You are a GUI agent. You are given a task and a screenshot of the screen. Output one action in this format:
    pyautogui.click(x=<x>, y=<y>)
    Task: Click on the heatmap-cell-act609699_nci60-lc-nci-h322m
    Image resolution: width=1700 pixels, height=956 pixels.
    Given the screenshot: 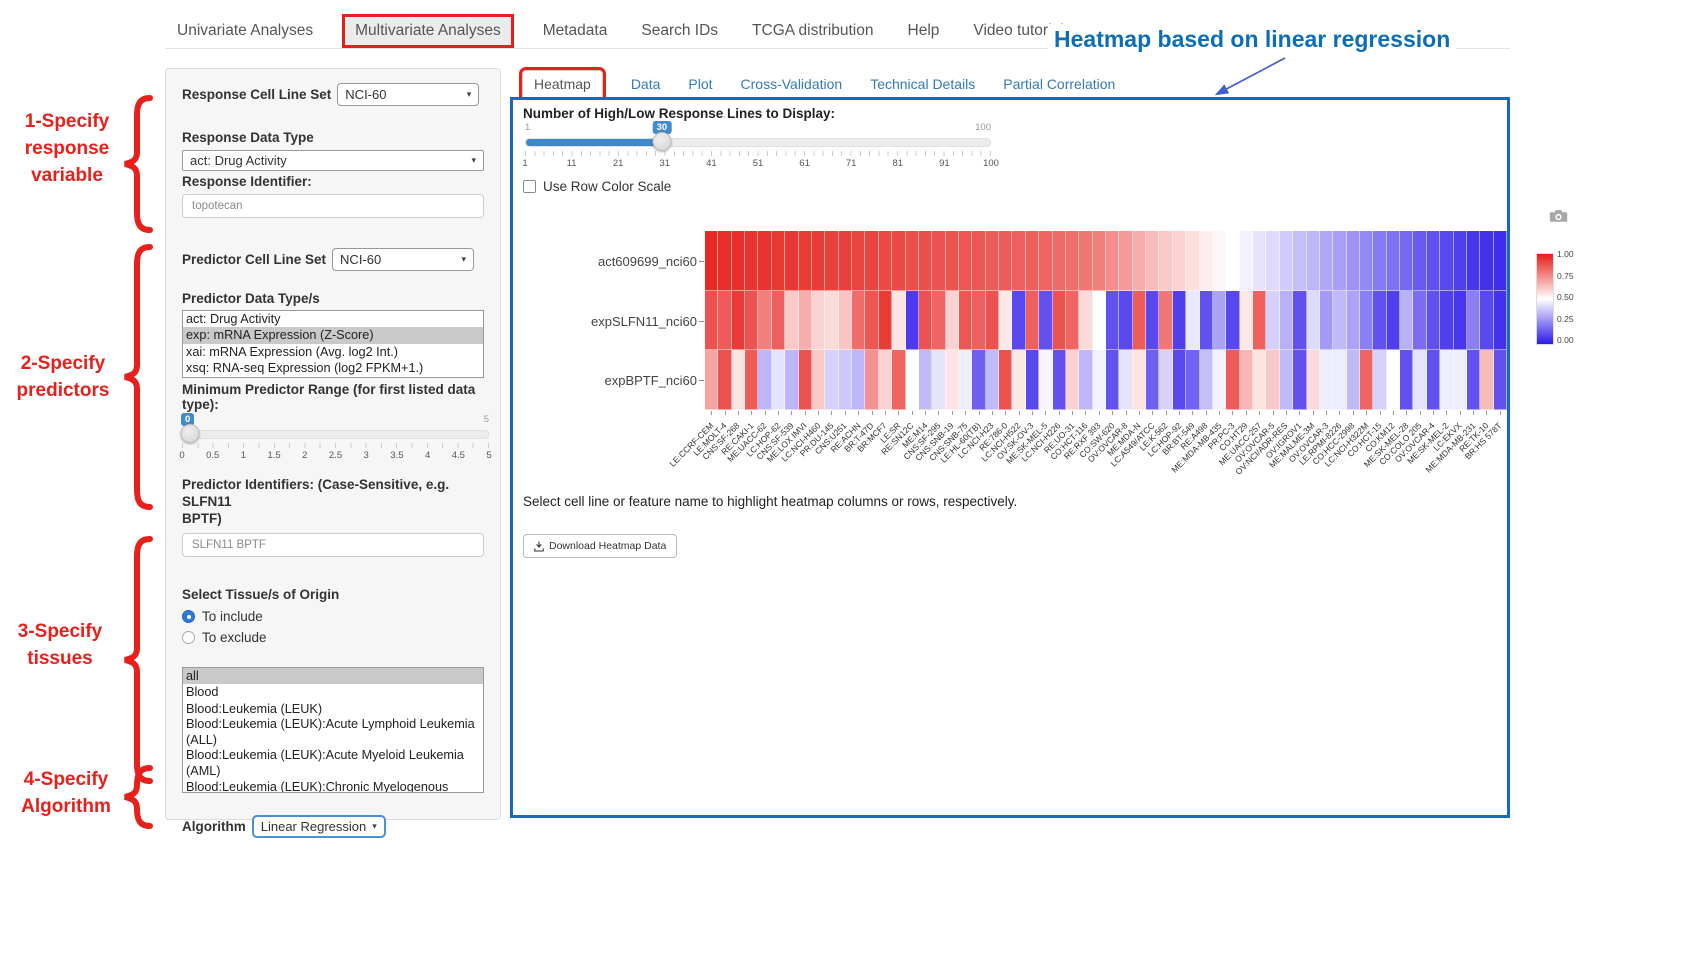 What is the action you would take?
    pyautogui.click(x=1366, y=261)
    